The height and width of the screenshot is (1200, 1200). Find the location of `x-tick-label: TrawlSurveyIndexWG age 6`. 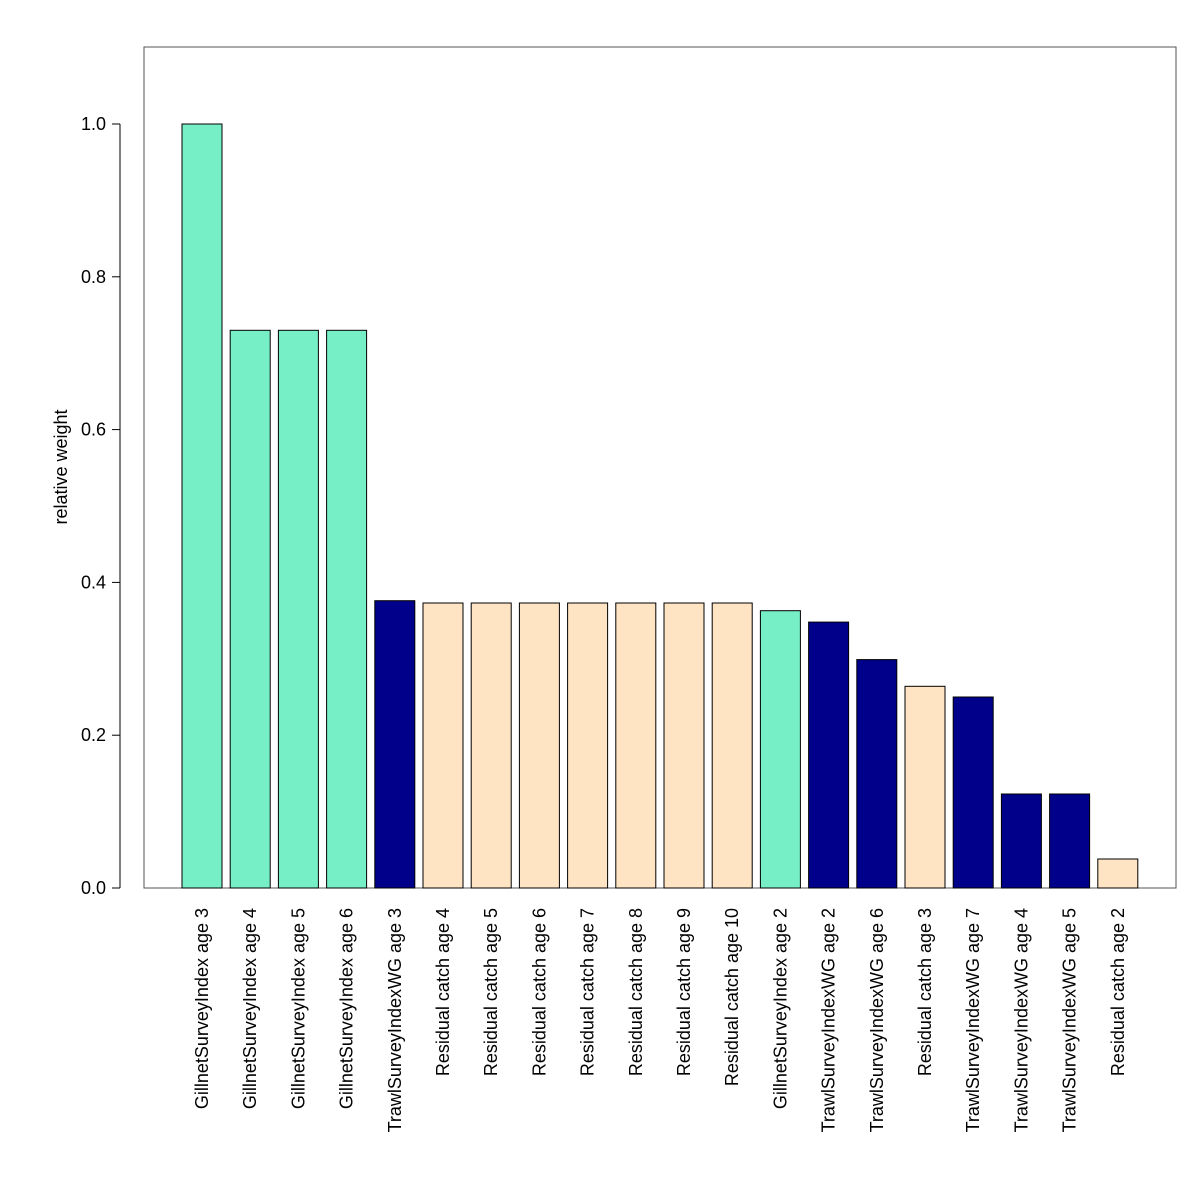

x-tick-label: TrawlSurveyIndexWG age 6 is located at coordinates (877, 1020).